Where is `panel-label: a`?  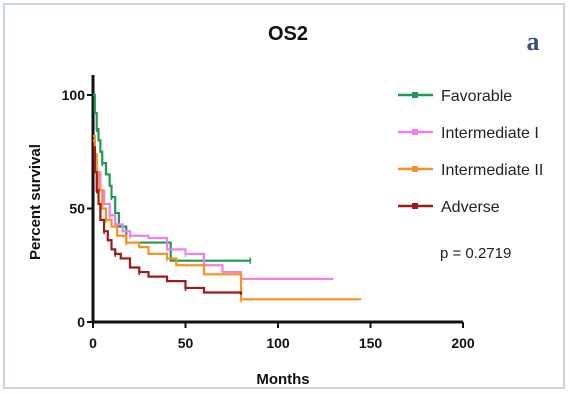 panel-label: a is located at coordinates (533, 41).